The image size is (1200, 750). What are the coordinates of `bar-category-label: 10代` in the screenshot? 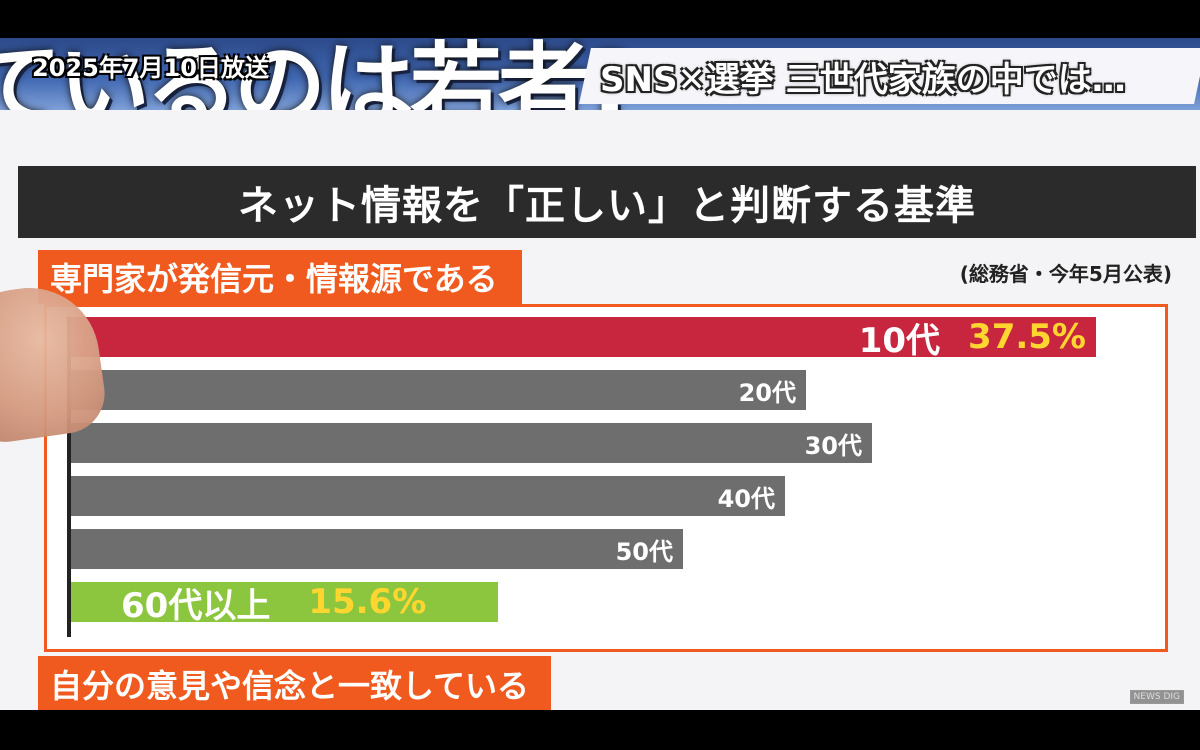 It's located at (899, 340).